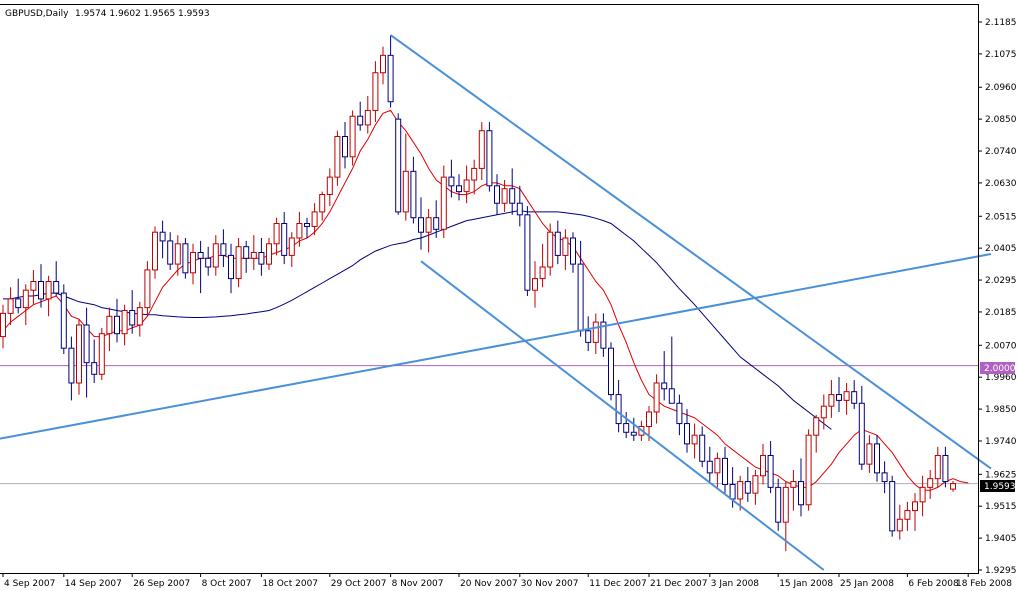  What do you see at coordinates (1001, 55) in the screenshot?
I see `price-tick-label: 2.1075` at bounding box center [1001, 55].